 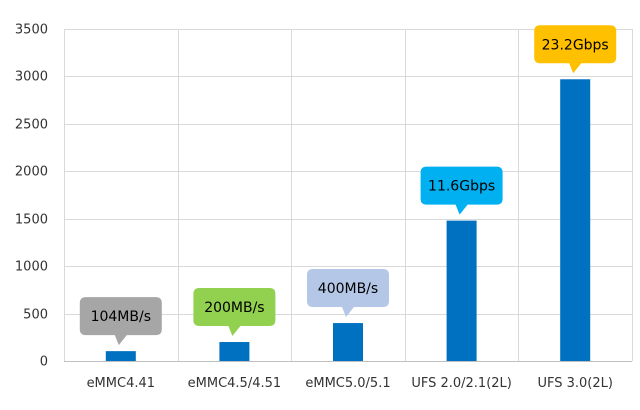 What do you see at coordinates (31, 77) in the screenshot?
I see `y-tick-label: 3000` at bounding box center [31, 77].